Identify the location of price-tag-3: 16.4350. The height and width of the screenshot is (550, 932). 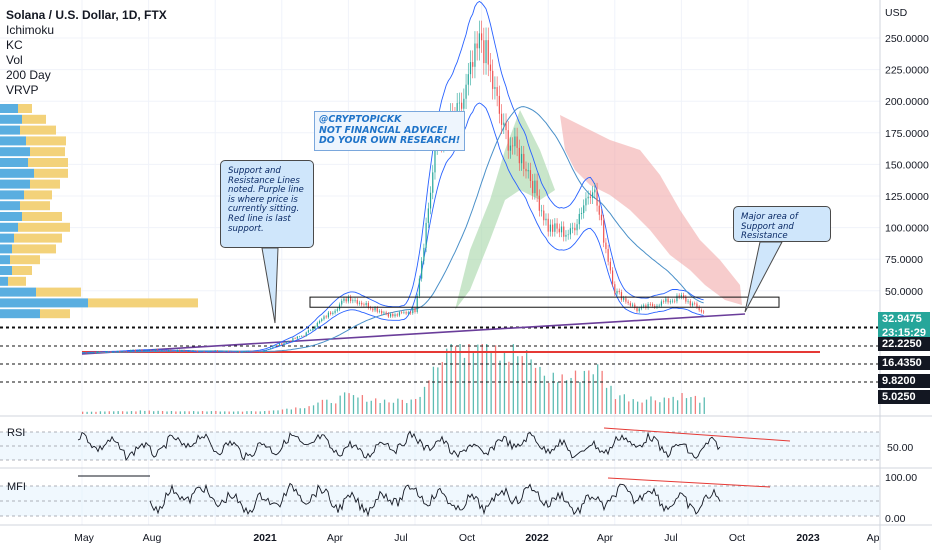
(904, 363).